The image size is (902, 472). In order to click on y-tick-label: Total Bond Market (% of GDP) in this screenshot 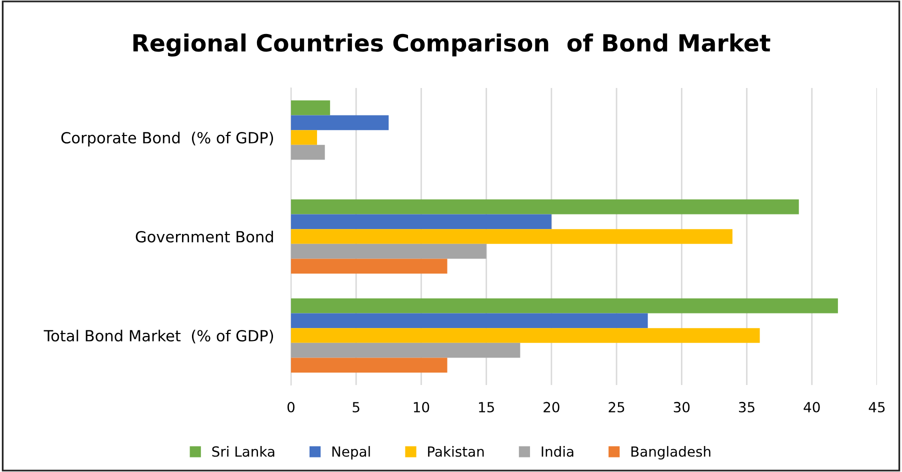, I will do `click(159, 337)`.